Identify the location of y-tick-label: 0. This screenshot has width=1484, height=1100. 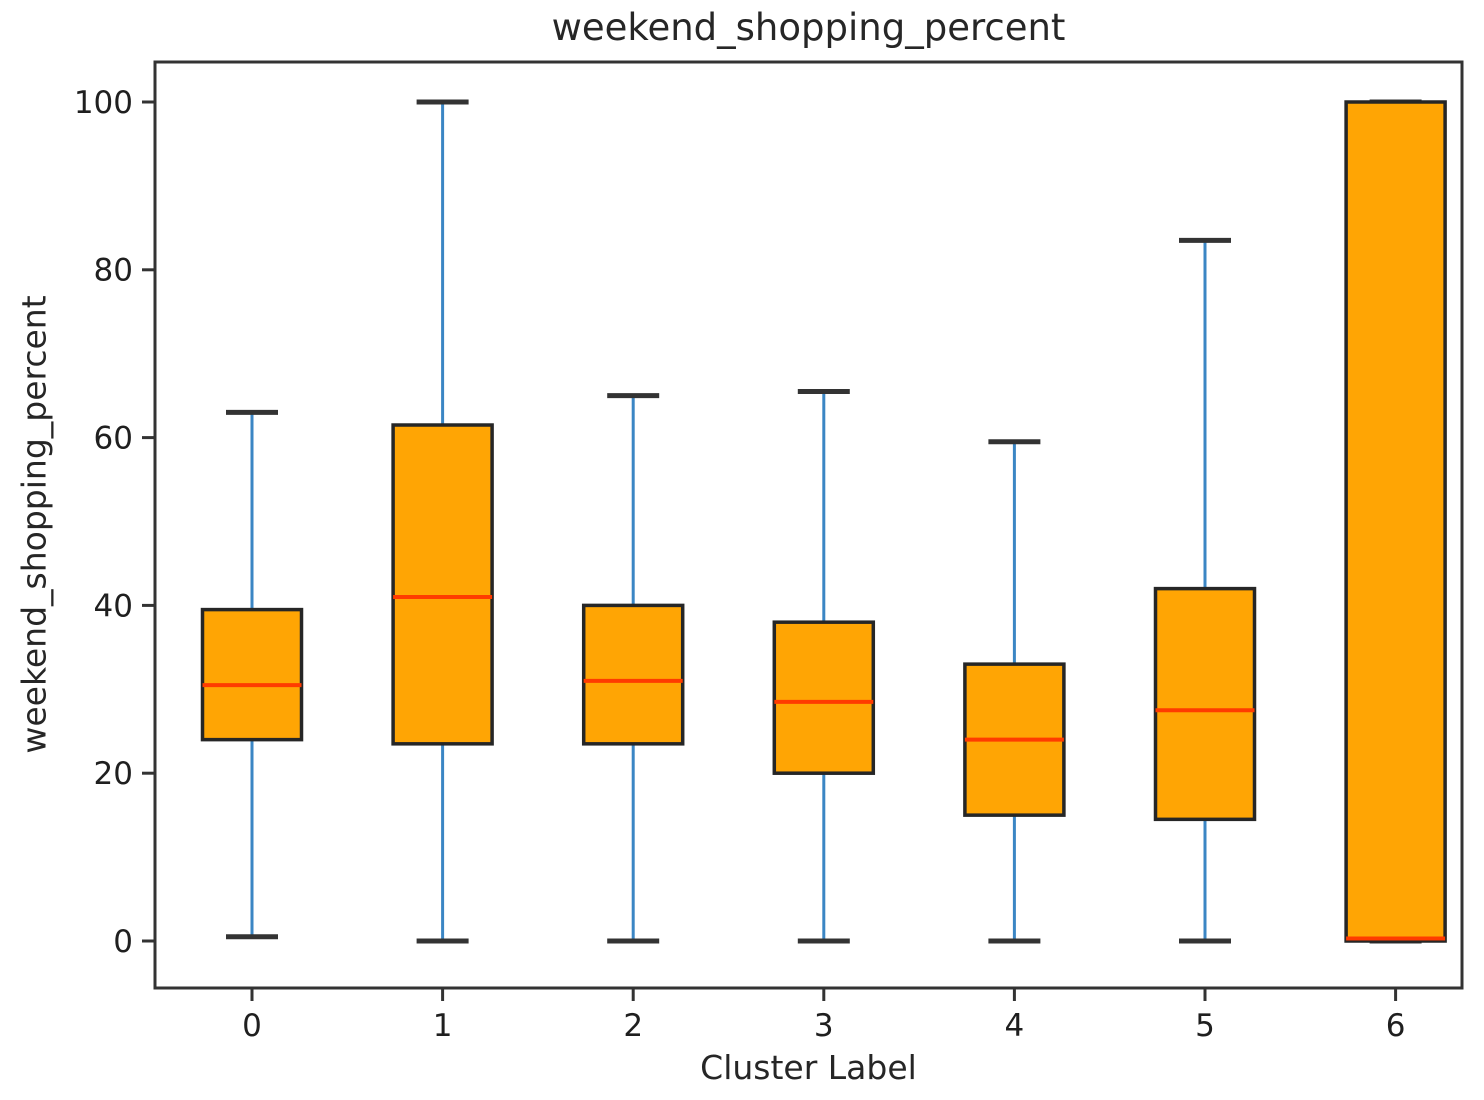
(123, 942).